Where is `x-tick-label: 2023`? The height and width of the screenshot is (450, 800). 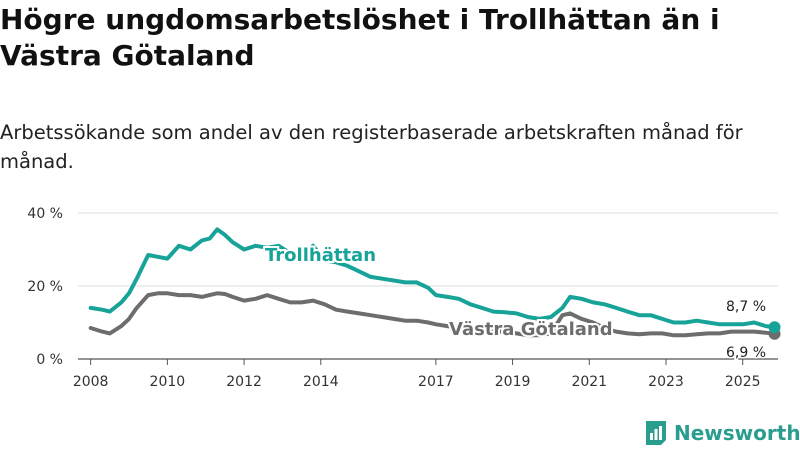
x-tick-label: 2023 is located at coordinates (666, 382).